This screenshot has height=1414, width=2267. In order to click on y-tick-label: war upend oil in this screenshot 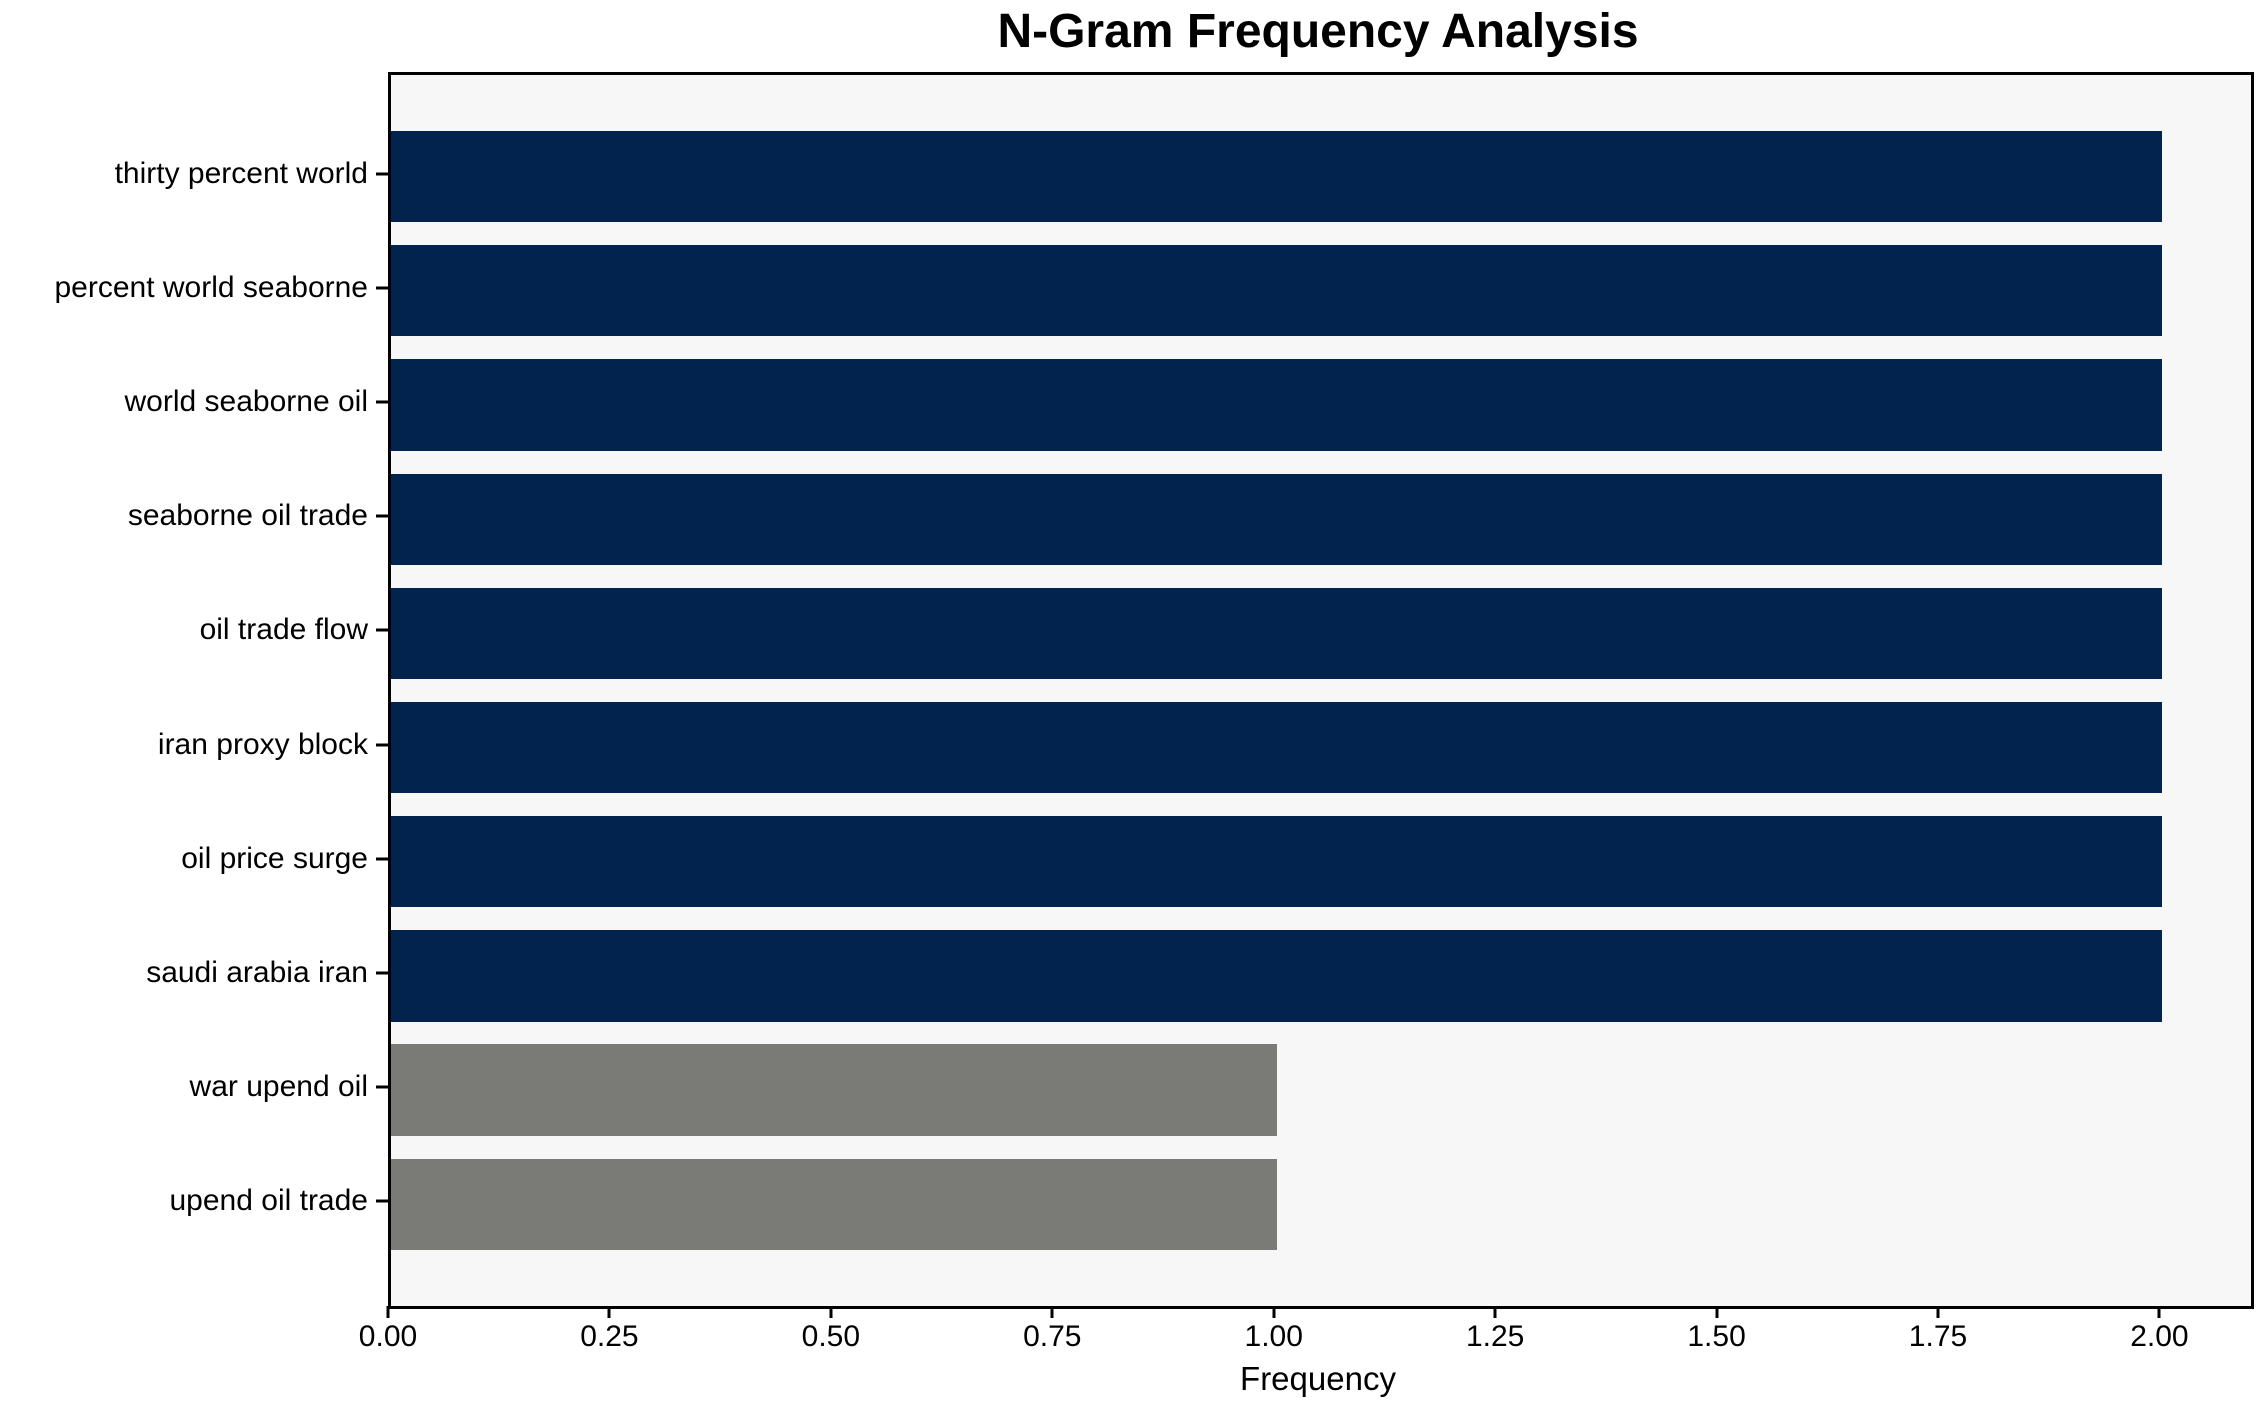, I will do `click(278, 1087)`.